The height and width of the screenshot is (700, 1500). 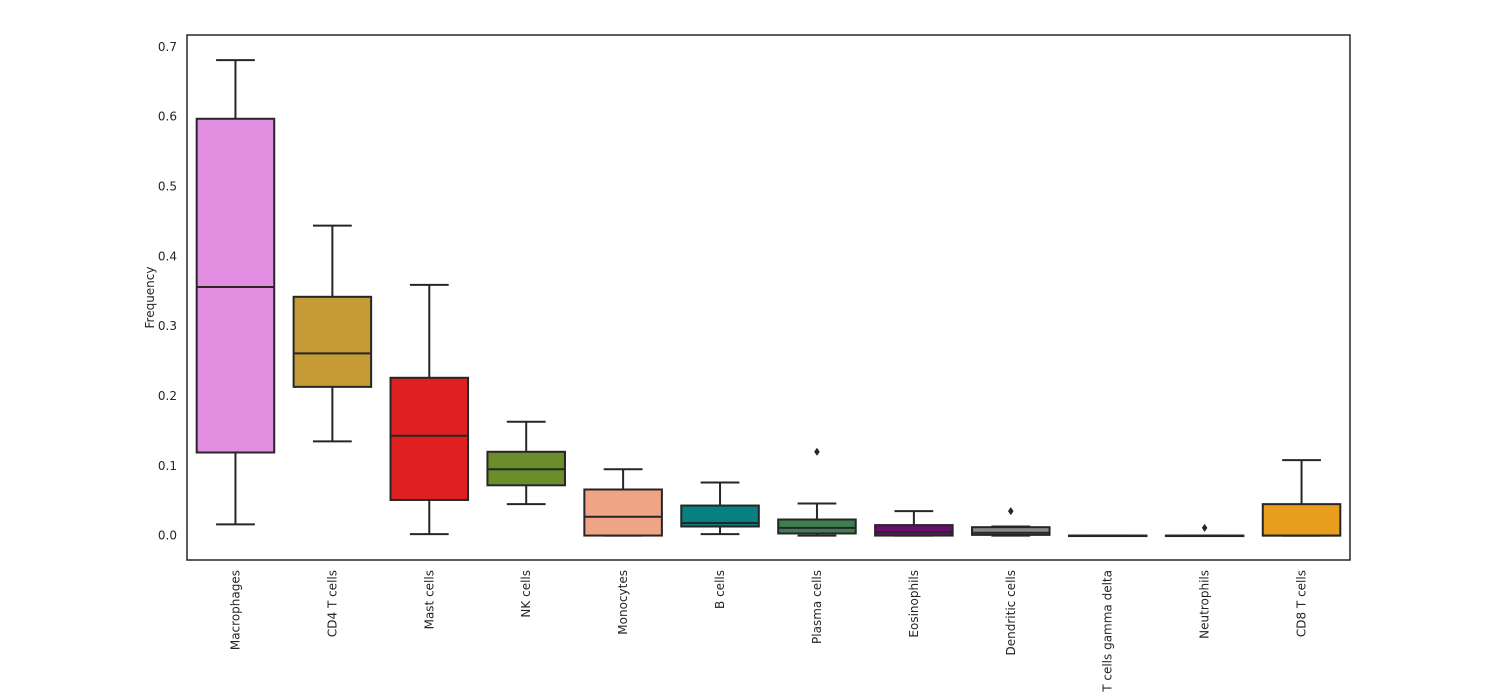 What do you see at coordinates (1301, 498) in the screenshot?
I see `box-cd8-t-cells` at bounding box center [1301, 498].